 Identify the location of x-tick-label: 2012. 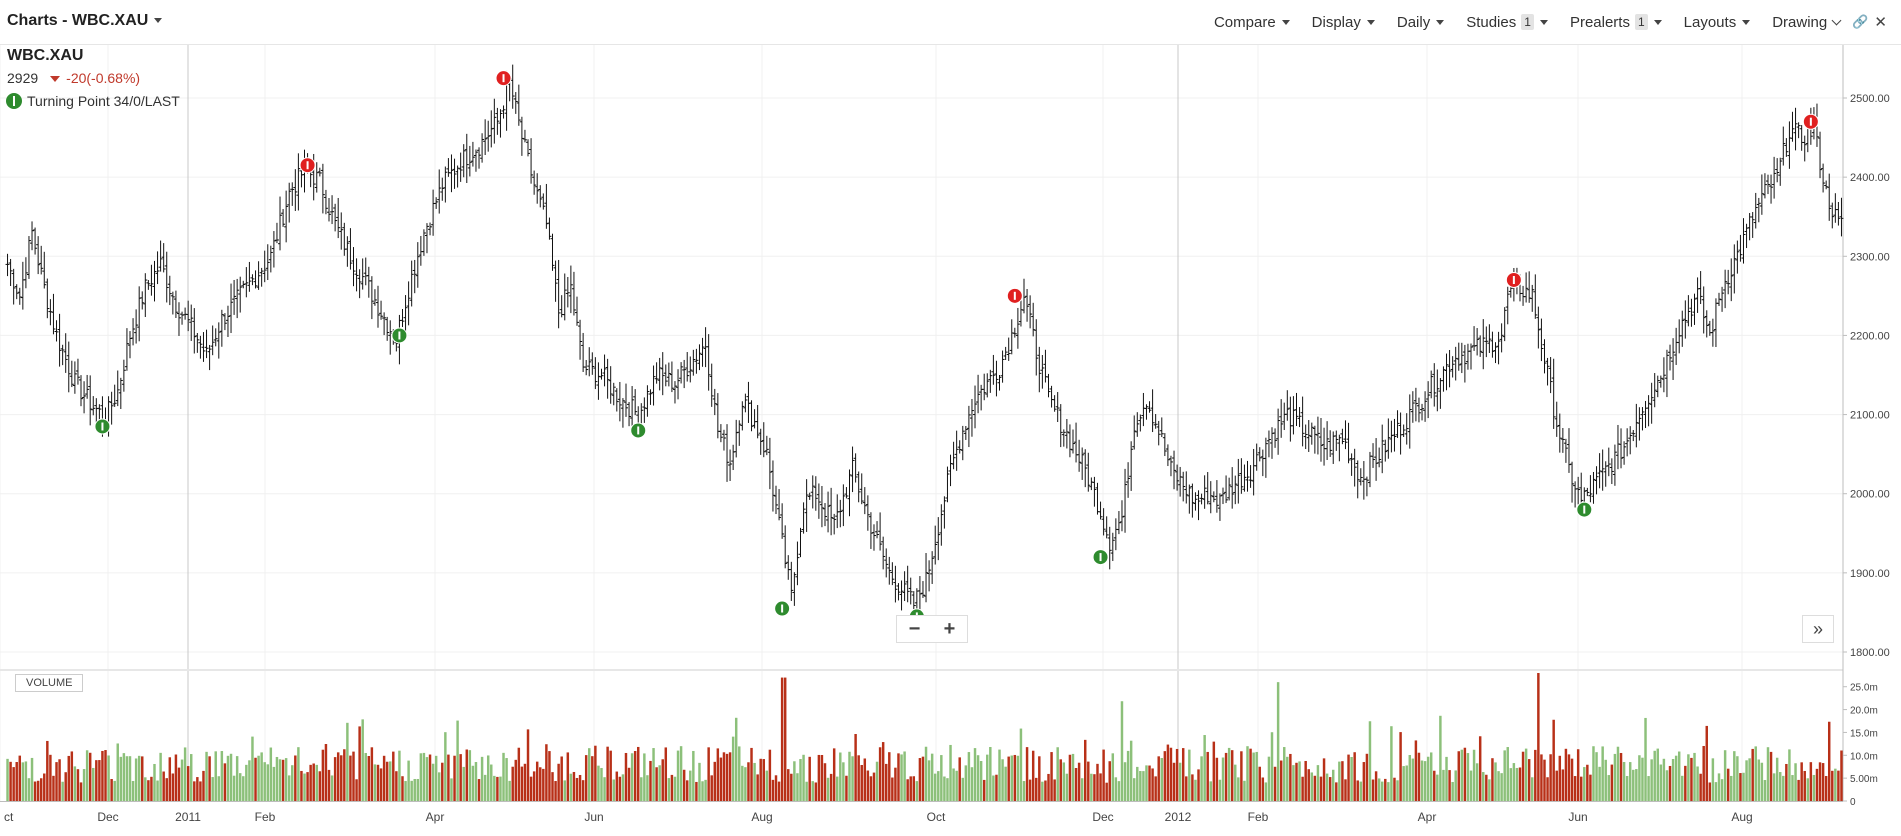
(1178, 817).